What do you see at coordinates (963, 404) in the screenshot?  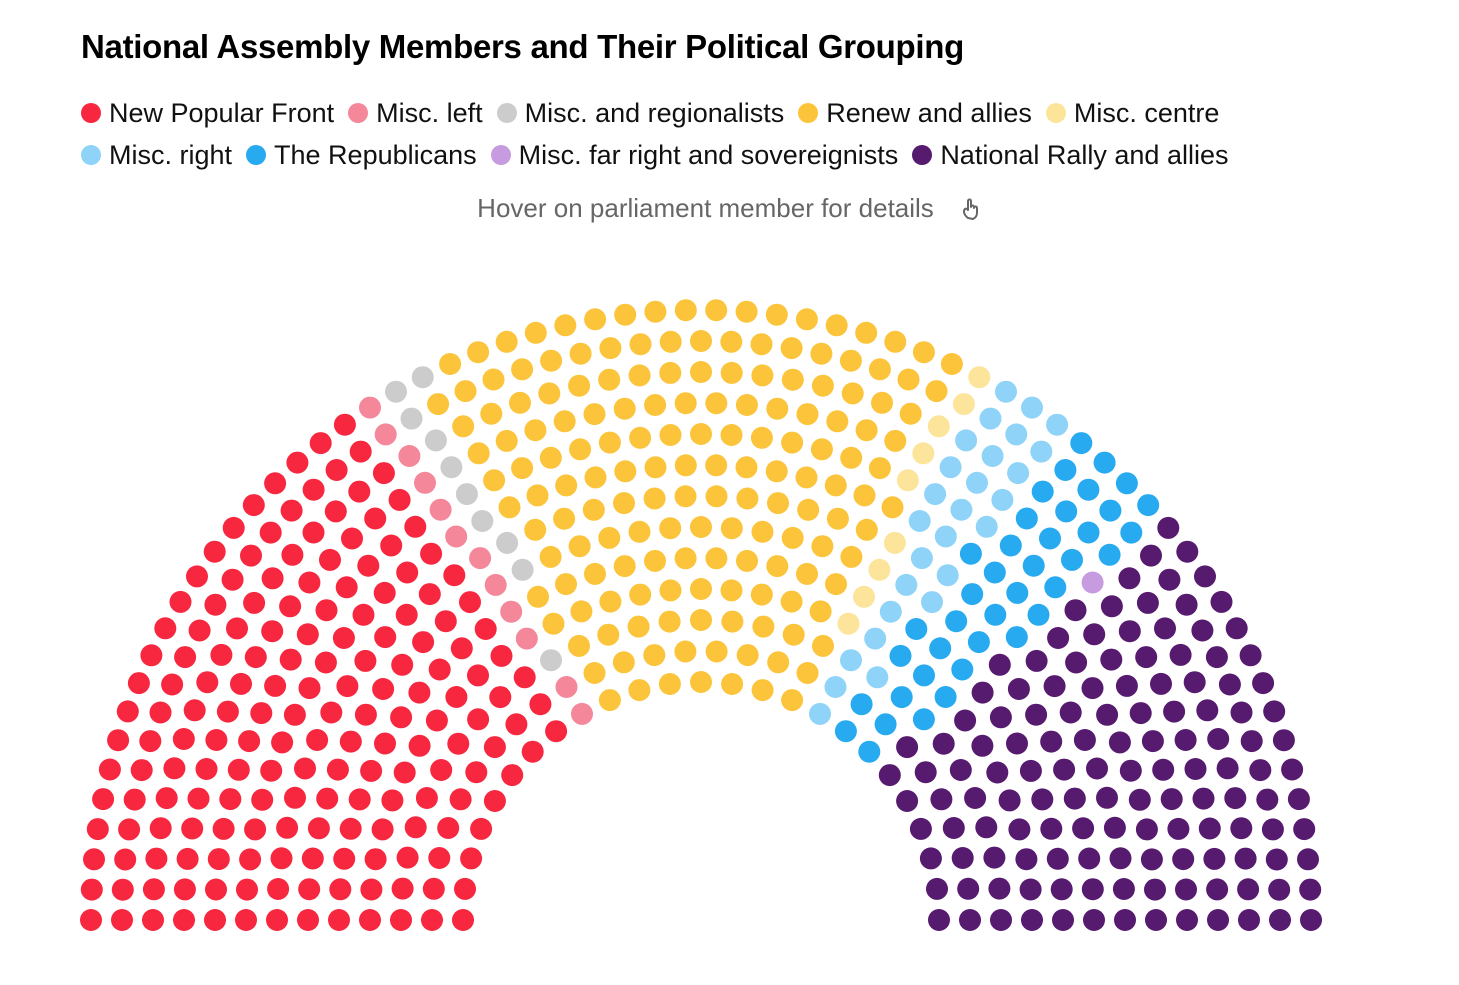 I see `seat-misc-centre: Misc. centre` at bounding box center [963, 404].